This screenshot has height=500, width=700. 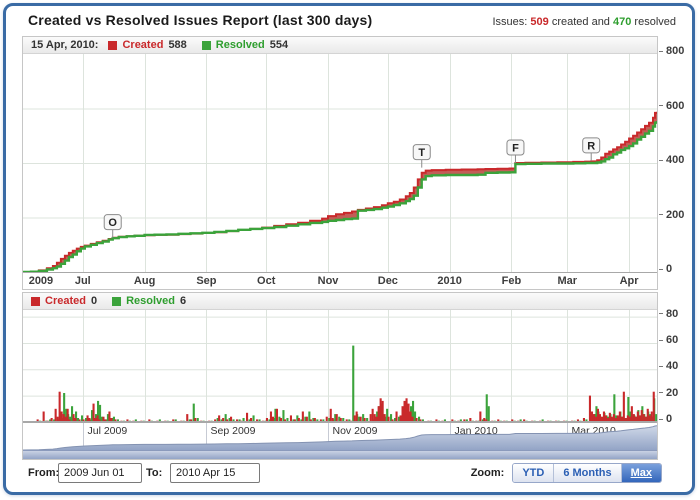 What do you see at coordinates (279, 45) in the screenshot?
I see `resolved-legend-value: 554` at bounding box center [279, 45].